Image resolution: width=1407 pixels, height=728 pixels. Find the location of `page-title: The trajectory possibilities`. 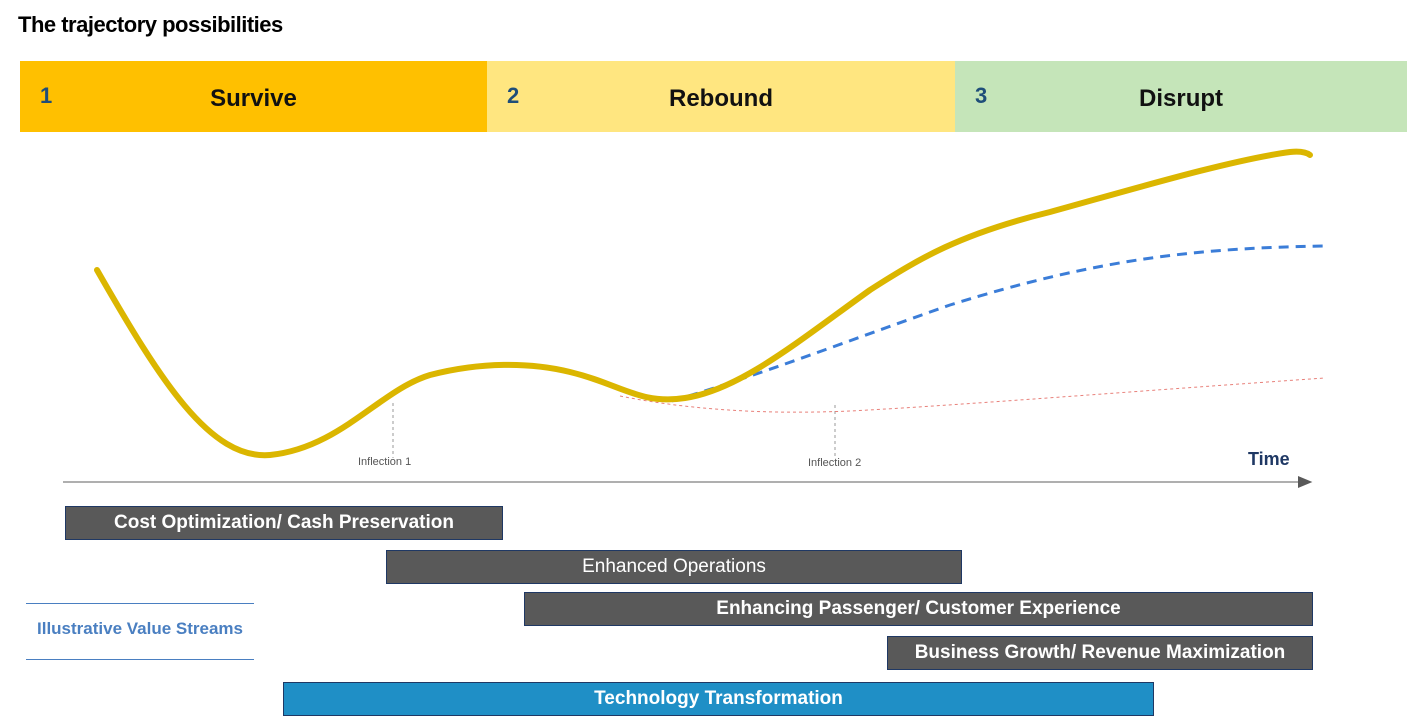

page-title: The trajectory possibilities is located at coordinates (150, 24).